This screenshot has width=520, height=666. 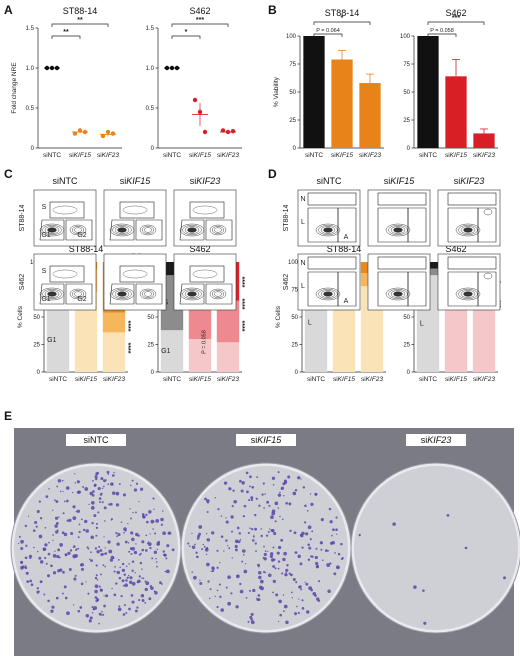 I want to click on chart-title: S462, so click(x=455, y=249).